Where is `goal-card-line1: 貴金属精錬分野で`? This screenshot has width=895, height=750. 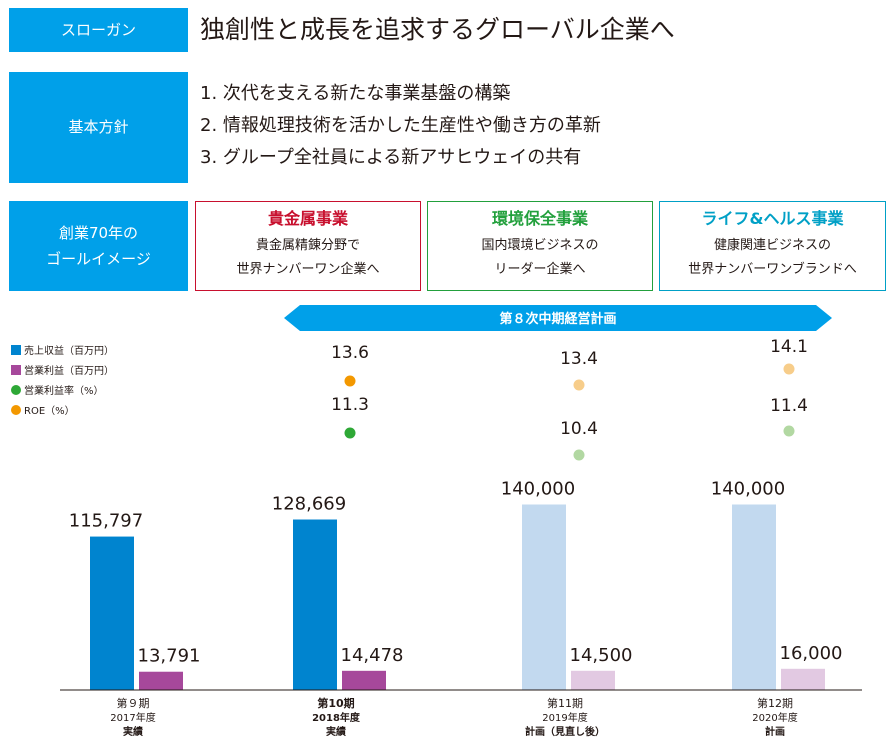
goal-card-line1: 貴金属精錬分野で is located at coordinates (307, 245).